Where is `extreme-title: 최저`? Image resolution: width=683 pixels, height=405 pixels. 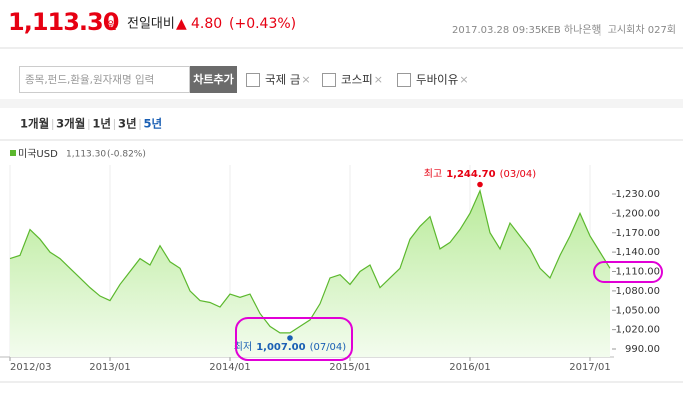
extreme-title: 최저 is located at coordinates (243, 347).